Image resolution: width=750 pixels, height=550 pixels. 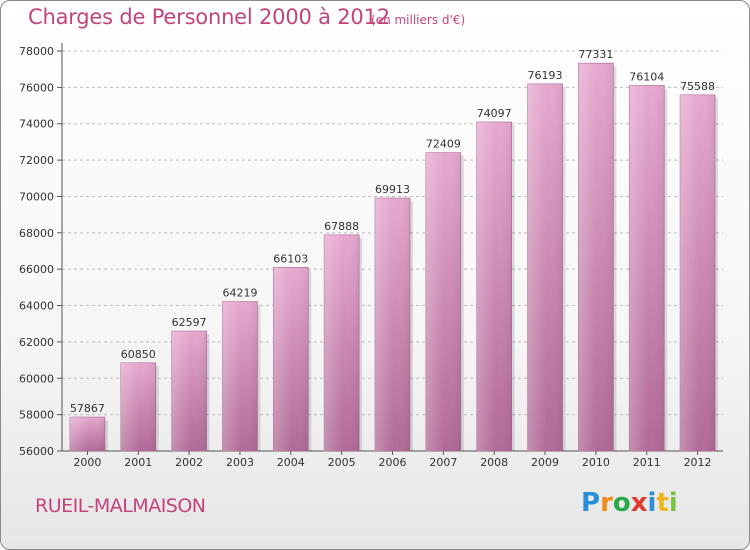 I want to click on chart-subtitle: (en milliers d'€), so click(x=418, y=20).